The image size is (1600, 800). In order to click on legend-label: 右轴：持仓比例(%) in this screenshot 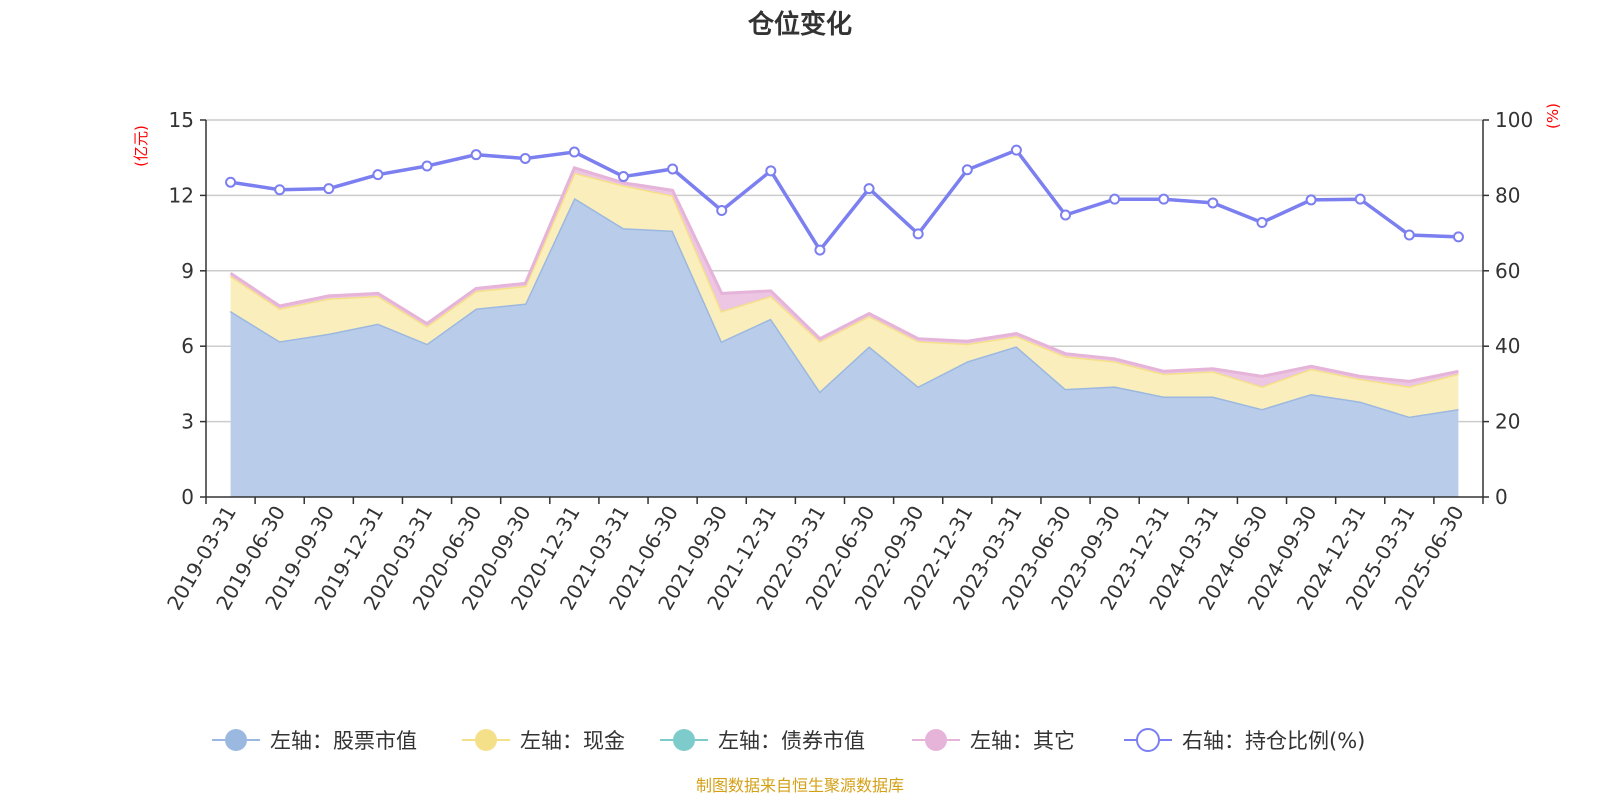, I will do `click(1273, 741)`.